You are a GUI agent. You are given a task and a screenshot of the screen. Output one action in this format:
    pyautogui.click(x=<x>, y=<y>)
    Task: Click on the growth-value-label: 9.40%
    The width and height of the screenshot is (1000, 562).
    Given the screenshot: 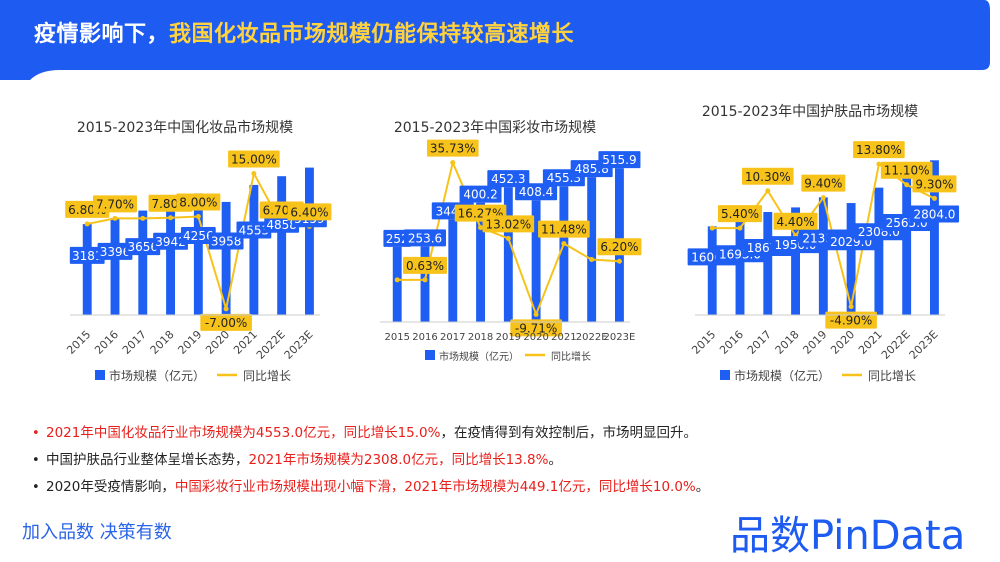 What is the action you would take?
    pyautogui.click(x=823, y=184)
    